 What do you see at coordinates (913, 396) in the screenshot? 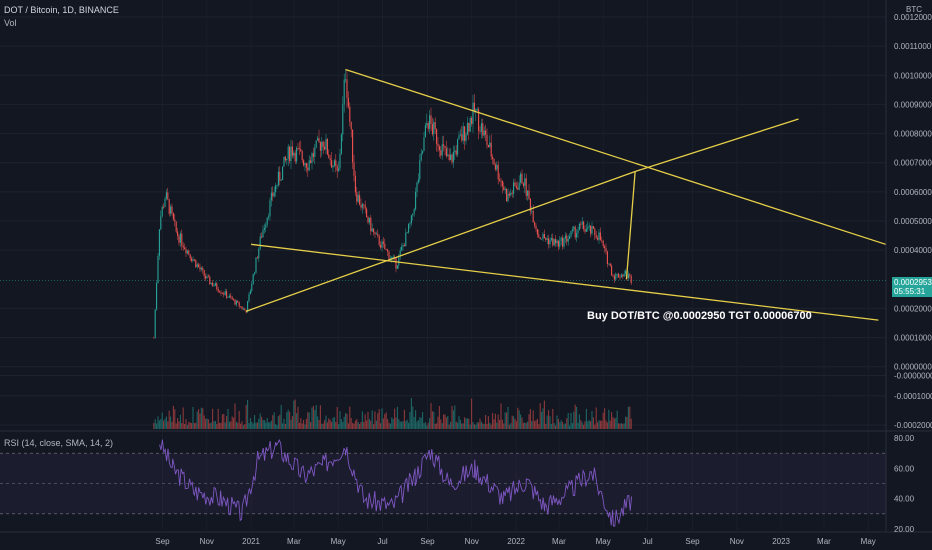
I see `price-tick-label: -0.0001000` at bounding box center [913, 396].